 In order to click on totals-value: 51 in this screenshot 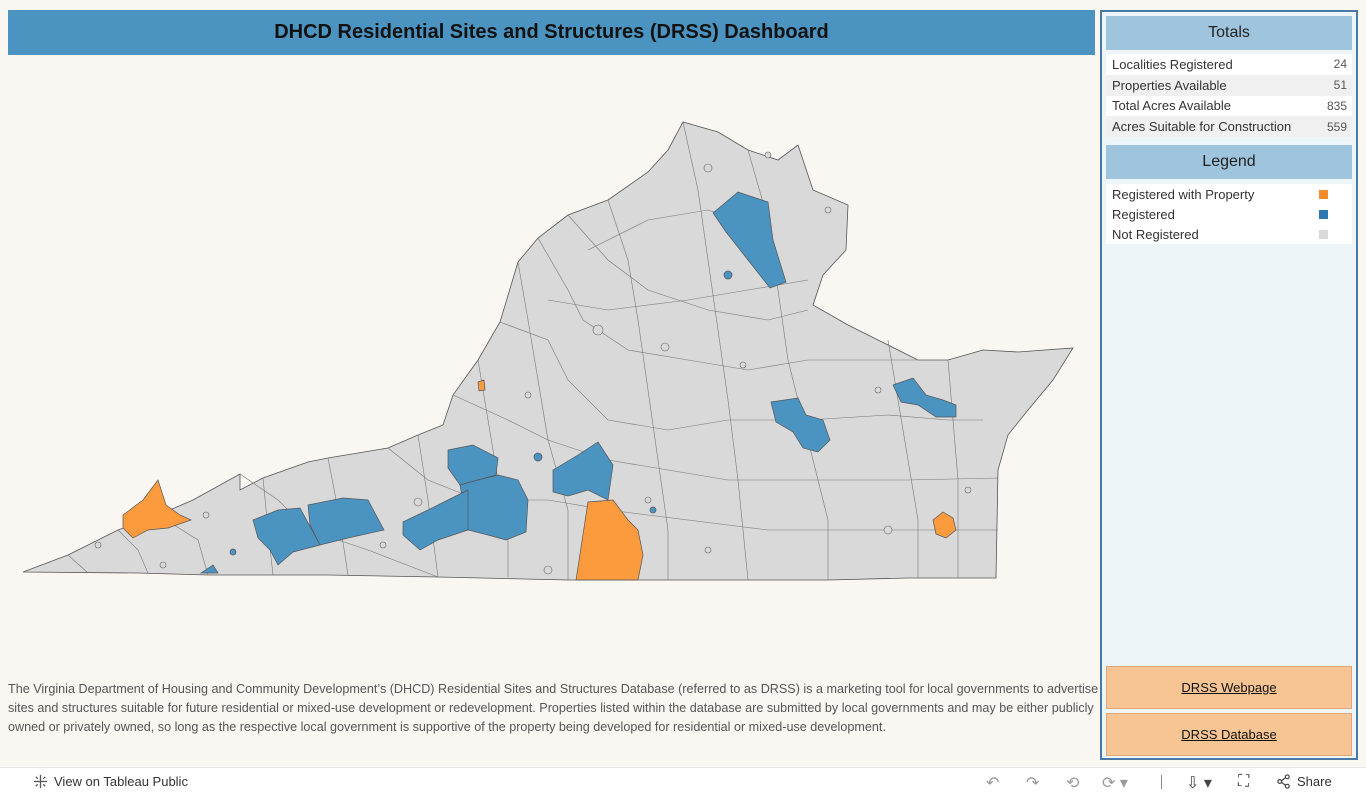, I will do `click(1340, 85)`.